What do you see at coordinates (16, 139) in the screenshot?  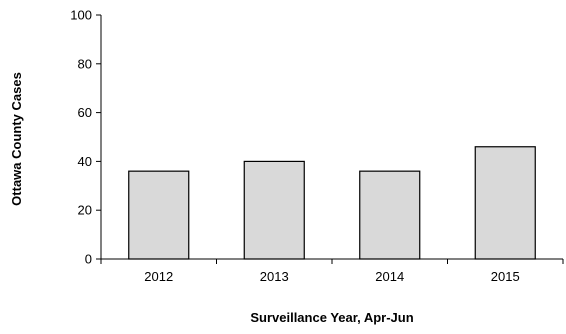 I see `y-axis-label: Ottawa County Cases` at bounding box center [16, 139].